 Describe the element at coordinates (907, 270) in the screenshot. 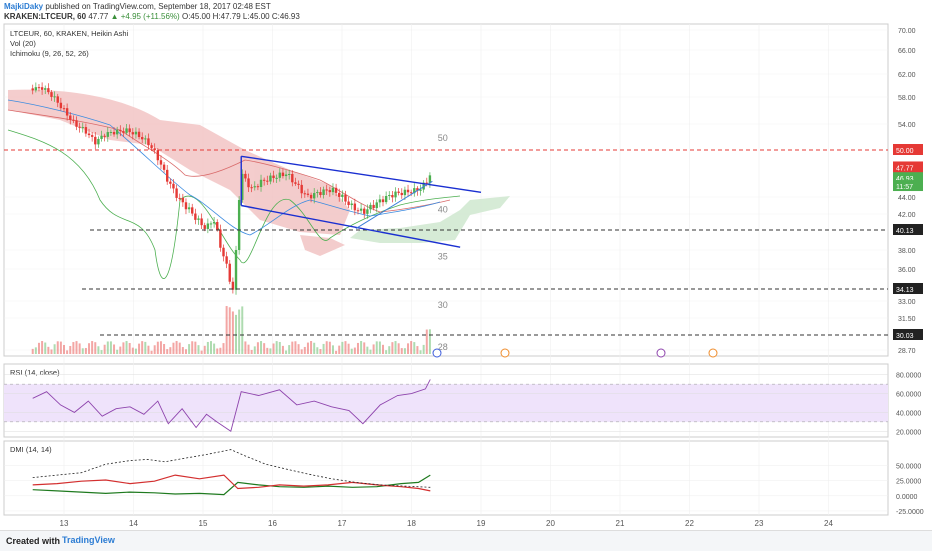

I see `price-tick: 36.00` at that location.